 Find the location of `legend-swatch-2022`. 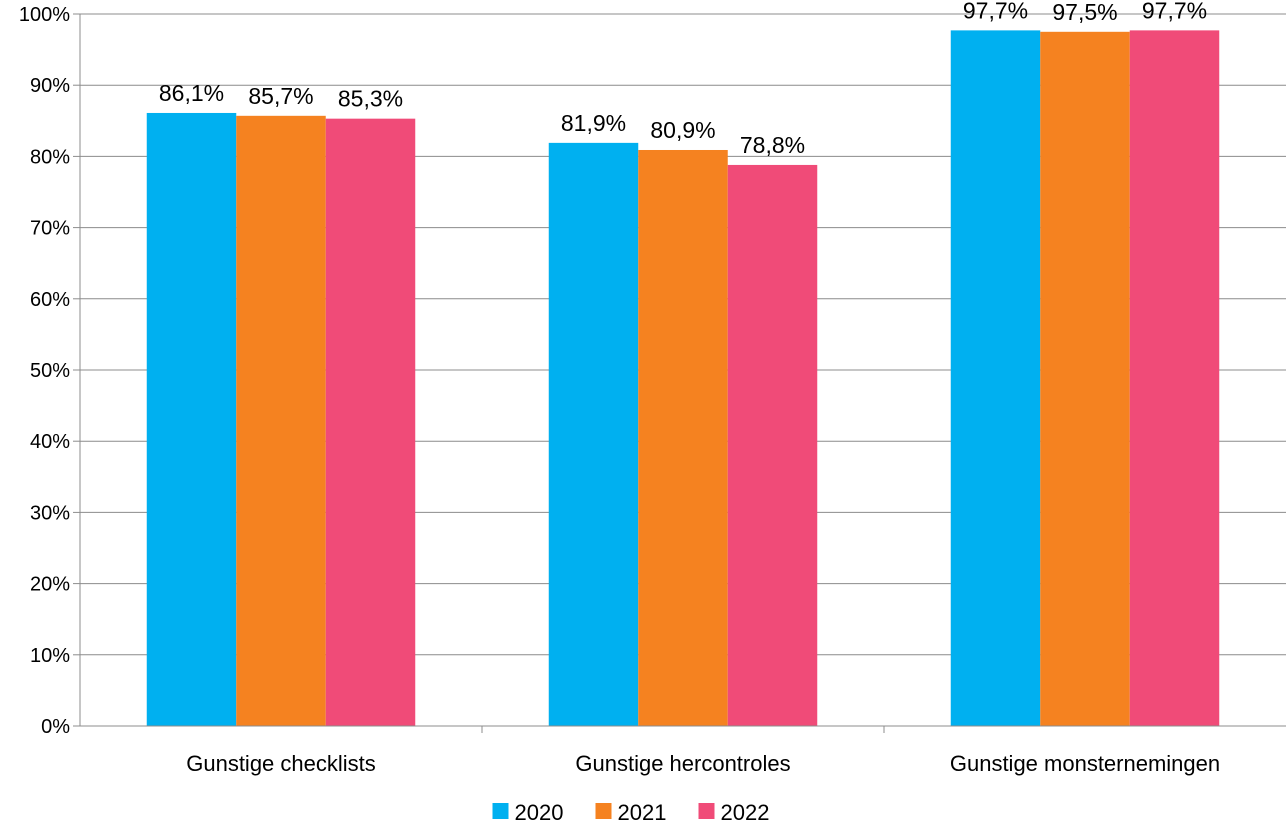

legend-swatch-2022 is located at coordinates (706, 811).